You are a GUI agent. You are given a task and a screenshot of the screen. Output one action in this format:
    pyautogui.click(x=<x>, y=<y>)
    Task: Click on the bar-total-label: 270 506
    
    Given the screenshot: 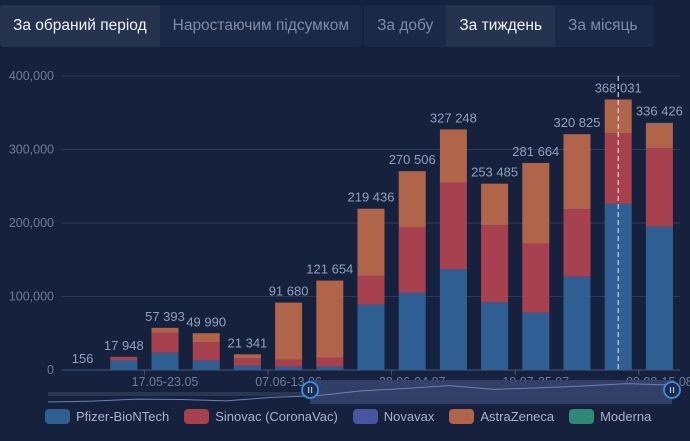 What is the action you would take?
    pyautogui.click(x=412, y=159)
    